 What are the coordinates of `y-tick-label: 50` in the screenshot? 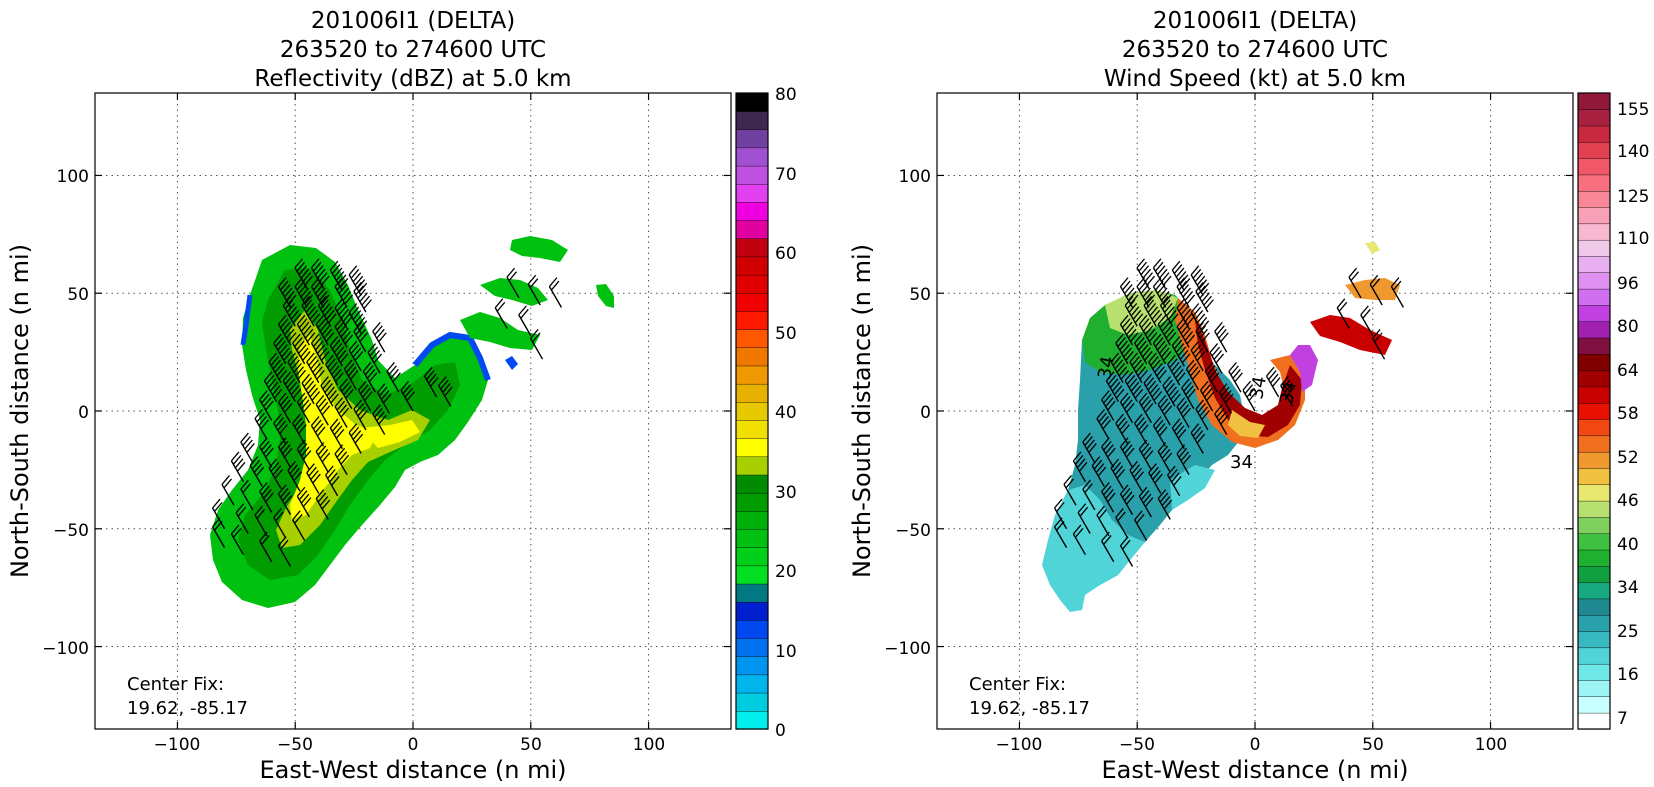 It's located at (920, 295).